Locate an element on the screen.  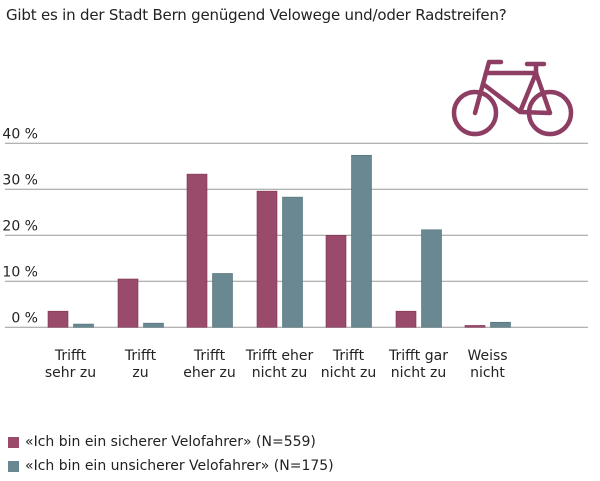
y-tick-label: 10 % is located at coordinates (20, 272).